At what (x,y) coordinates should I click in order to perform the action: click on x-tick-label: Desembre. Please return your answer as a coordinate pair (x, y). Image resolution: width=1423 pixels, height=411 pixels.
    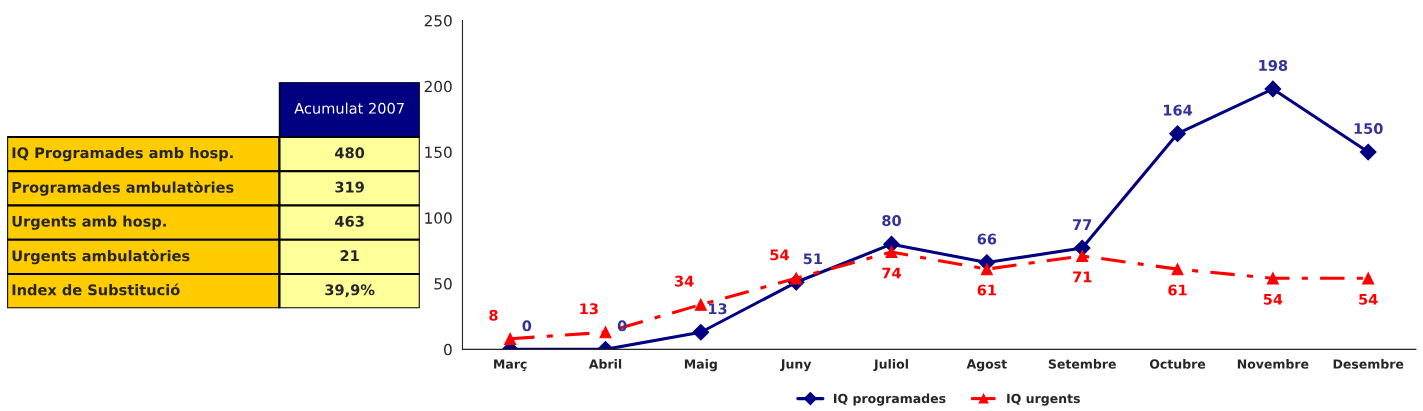
    Looking at the image, I should click on (1368, 364).